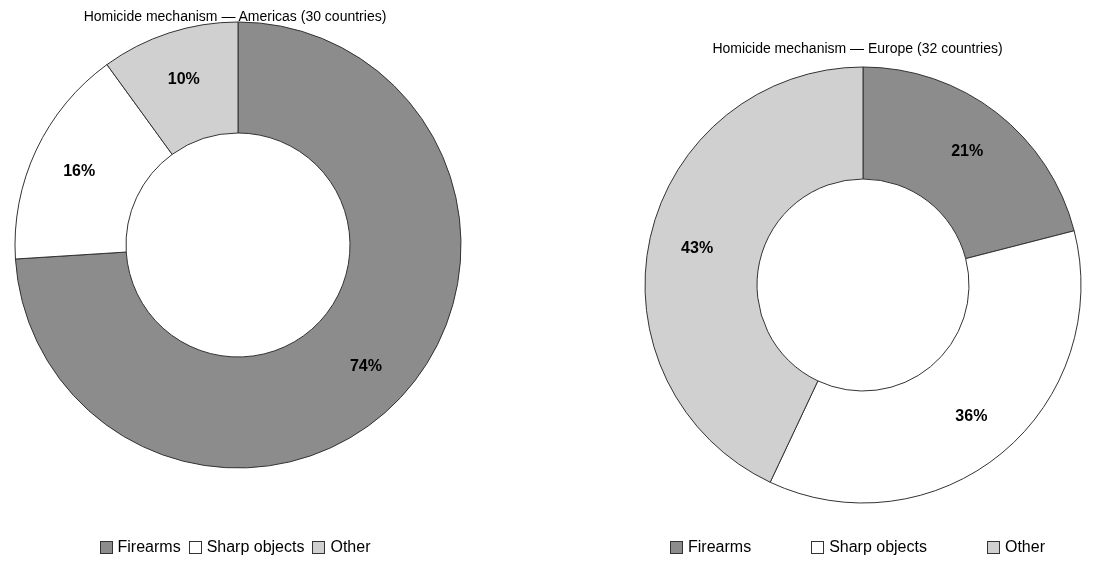 This screenshot has height=562, width=1095. Describe the element at coordinates (79, 170) in the screenshot. I see `data-label: 16%` at that location.